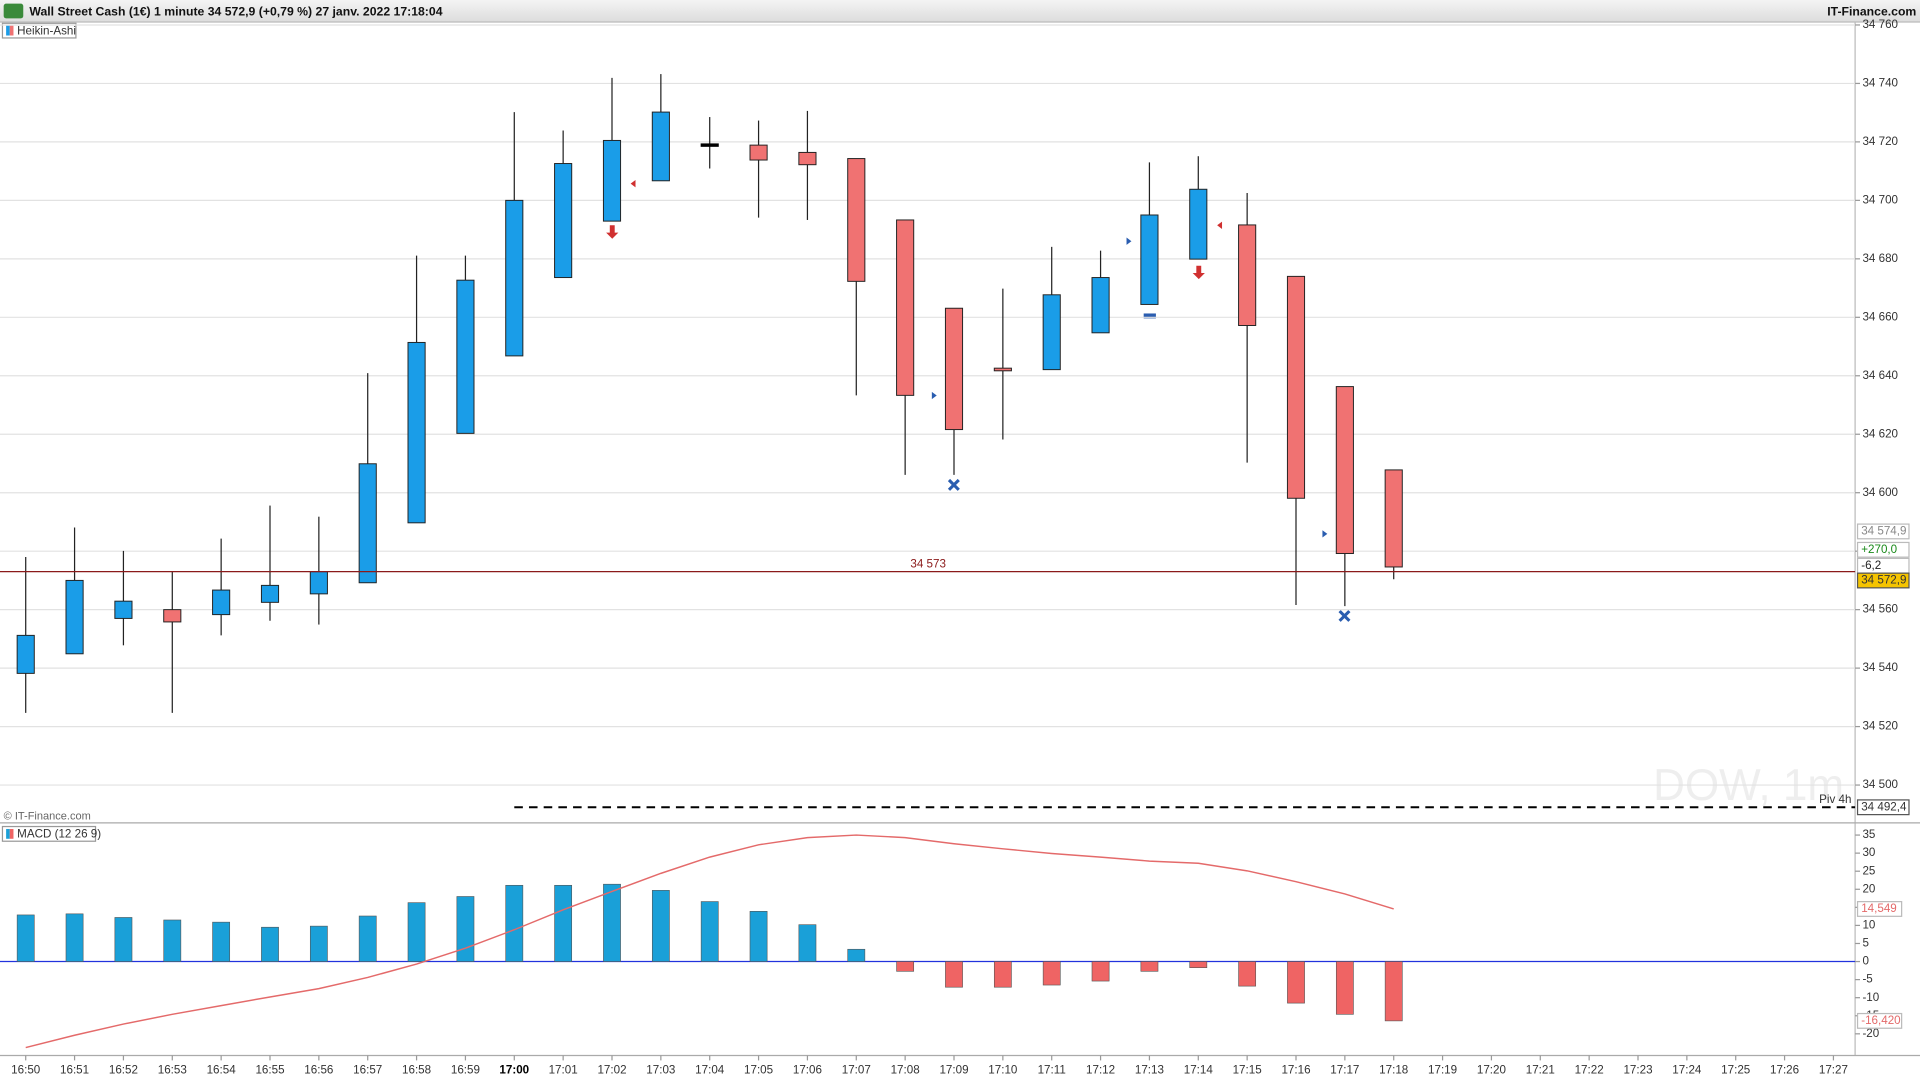  Describe the element at coordinates (1868, 834) in the screenshot. I see `y-tick-label: 35` at that location.